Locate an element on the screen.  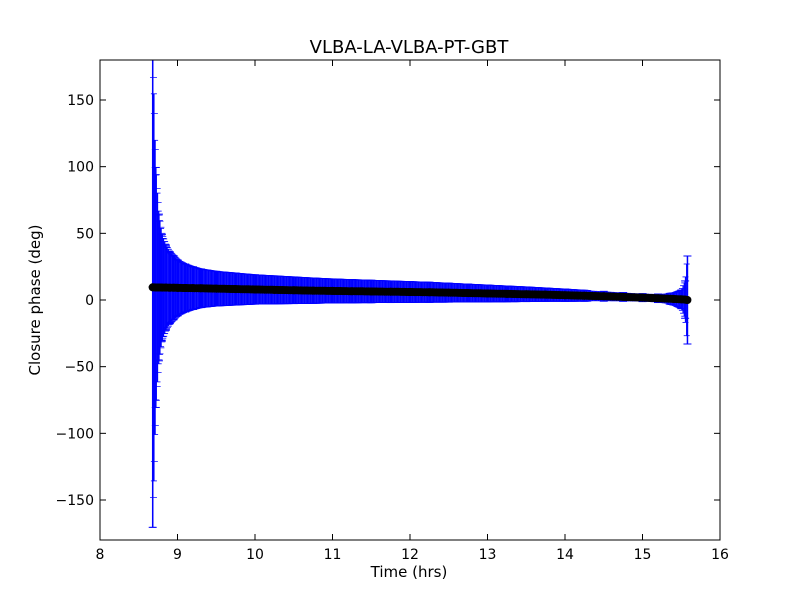
y-tick-label: 0 is located at coordinates (89, 301).